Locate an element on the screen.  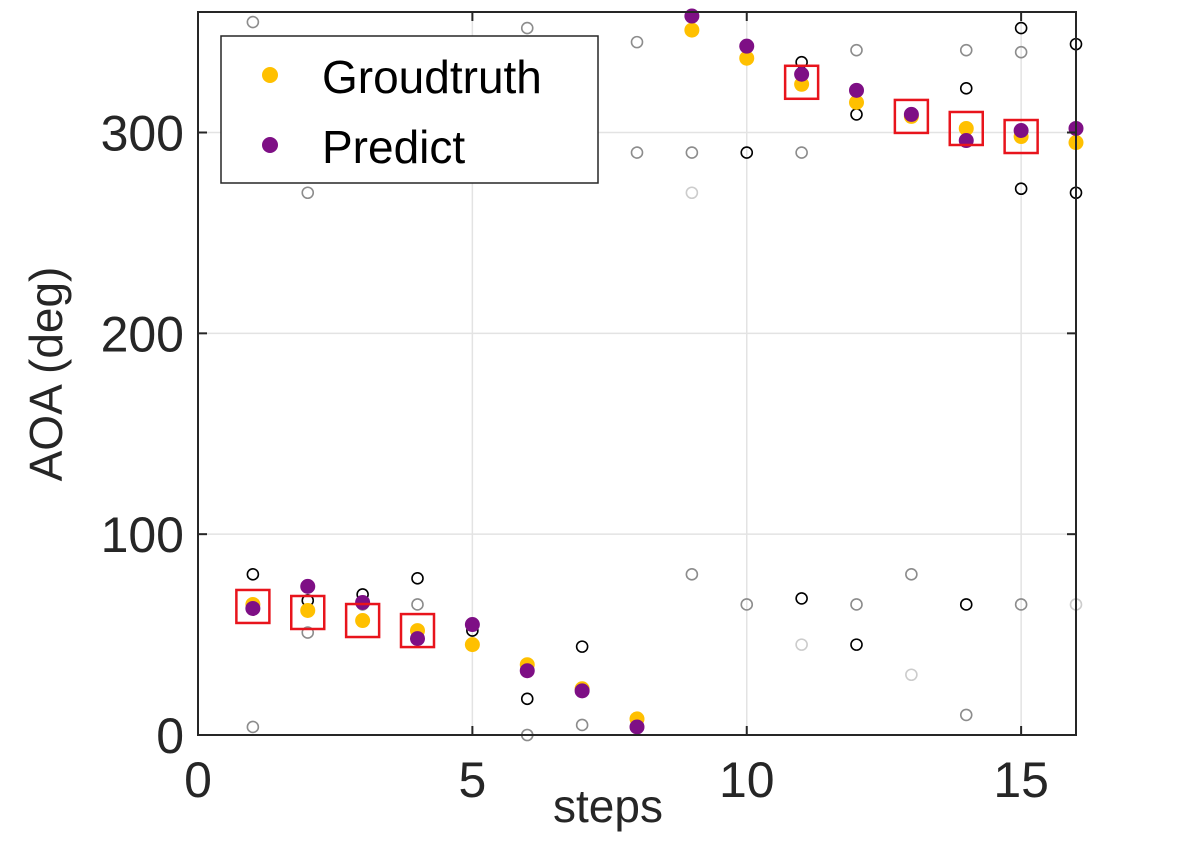
x-tick-labels: 0 5 10 15 is located at coordinates (616, 780).